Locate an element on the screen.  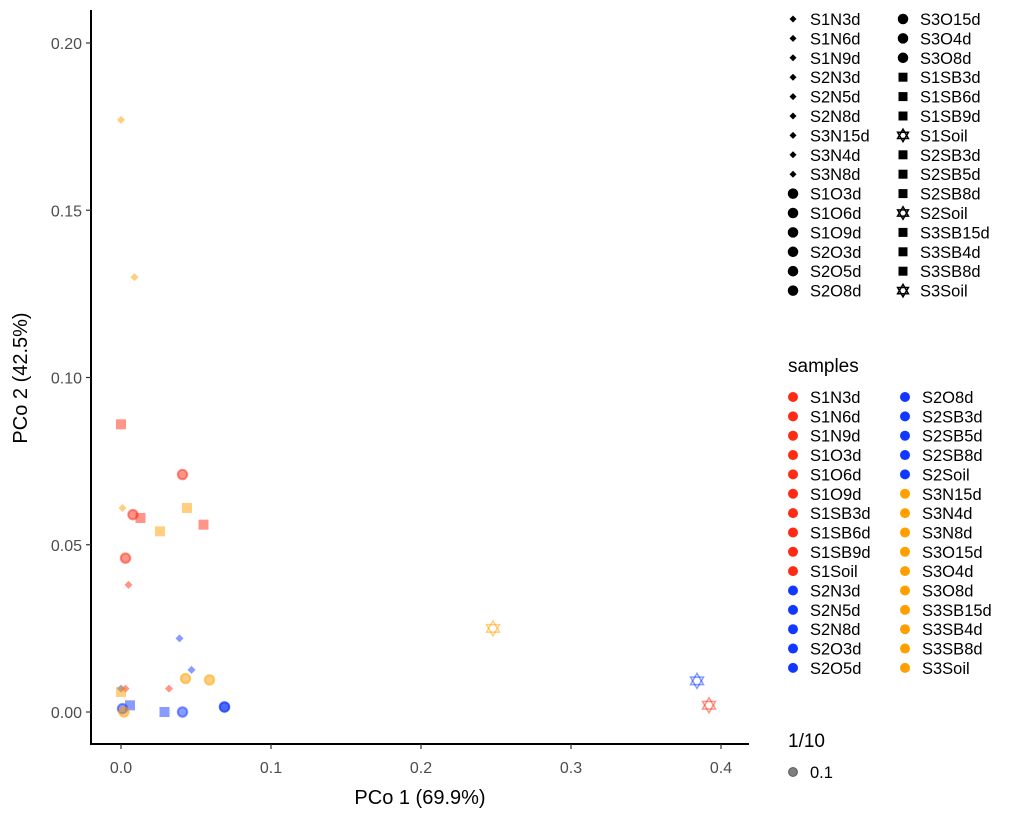
x-axis-title: PCo 1 (69.9%) is located at coordinates (419, 798).